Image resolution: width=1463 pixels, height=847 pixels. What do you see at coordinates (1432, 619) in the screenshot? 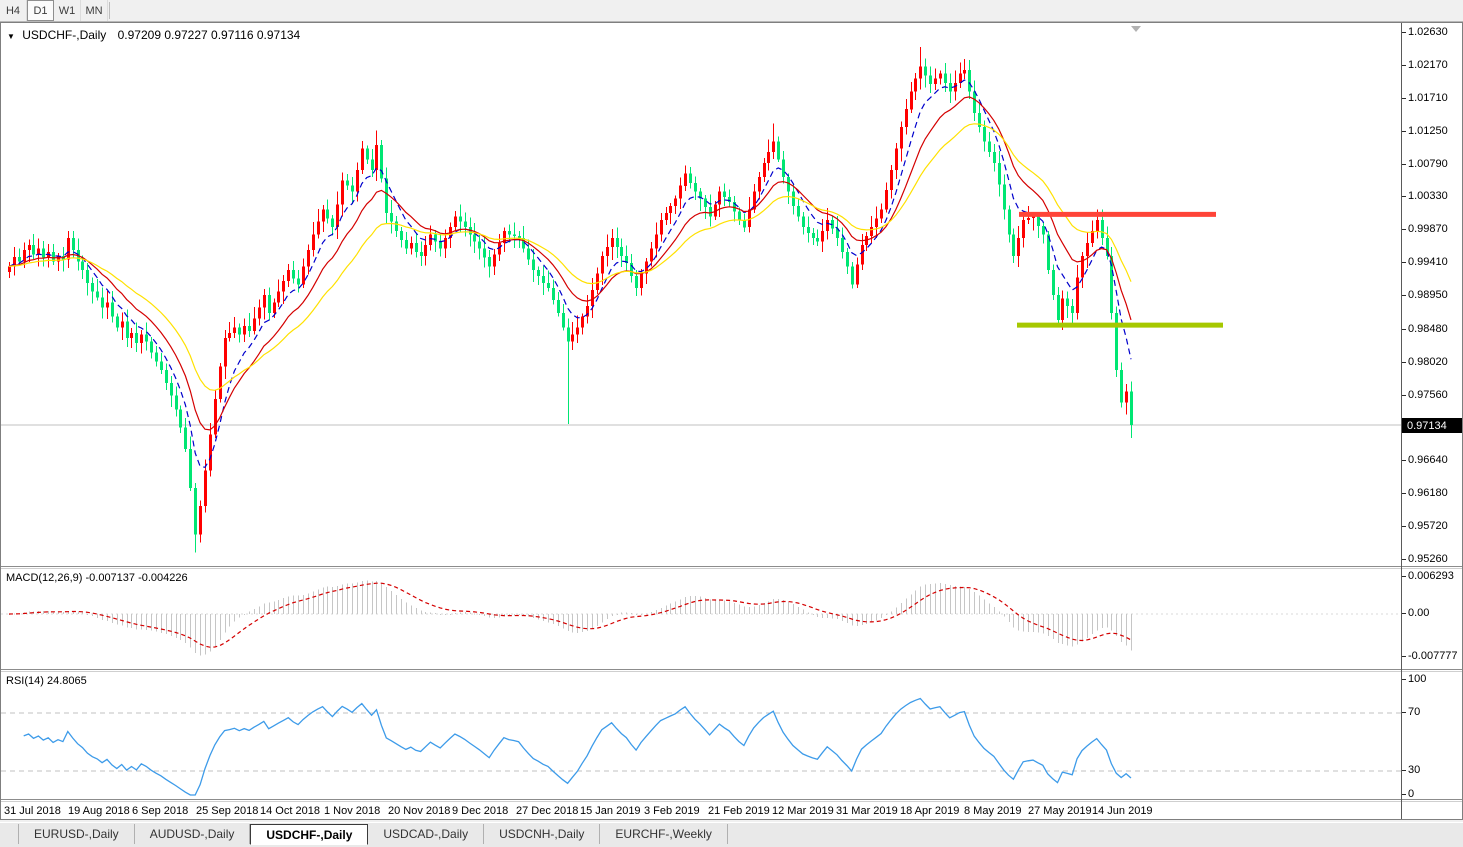
I see `macd-axis: 0.006293 0.00 -0.007777` at bounding box center [1432, 619].